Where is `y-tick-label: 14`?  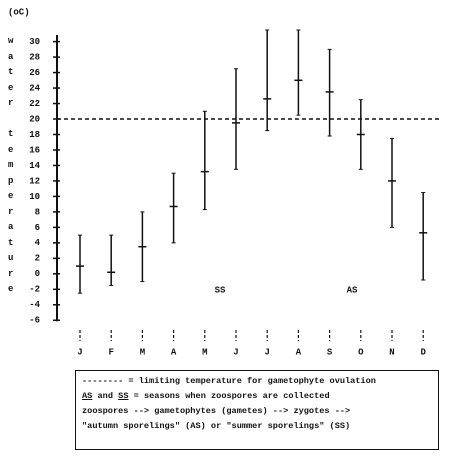
y-tick-label: 14 is located at coordinates (34, 166).